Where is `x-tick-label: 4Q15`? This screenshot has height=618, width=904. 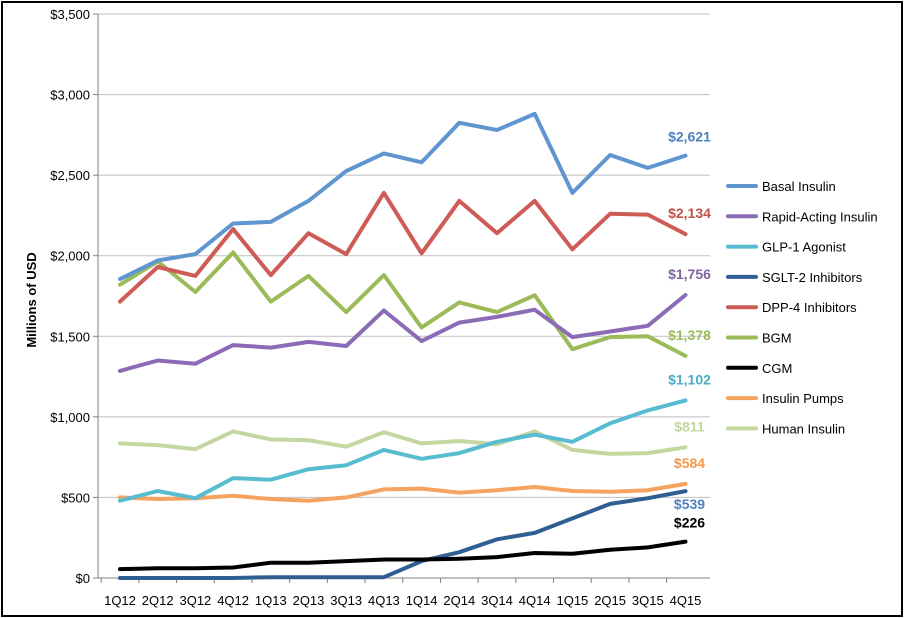
x-tick-label: 4Q15 is located at coordinates (686, 600).